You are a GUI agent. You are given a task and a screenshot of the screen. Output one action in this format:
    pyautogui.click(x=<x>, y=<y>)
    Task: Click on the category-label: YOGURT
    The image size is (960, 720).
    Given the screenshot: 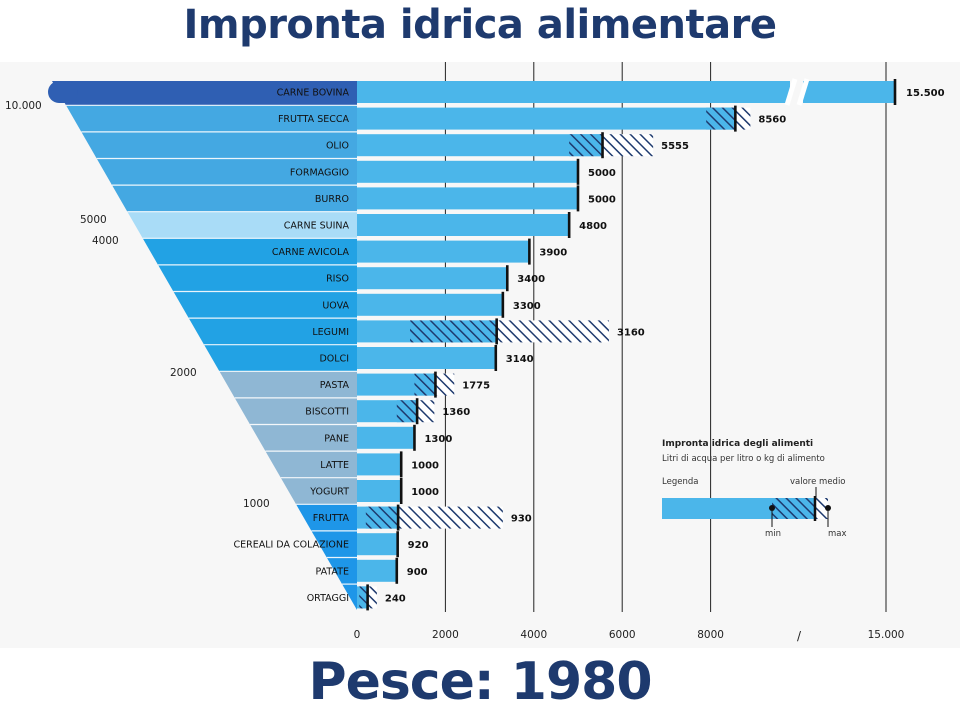 What is the action you would take?
    pyautogui.click(x=329, y=492)
    